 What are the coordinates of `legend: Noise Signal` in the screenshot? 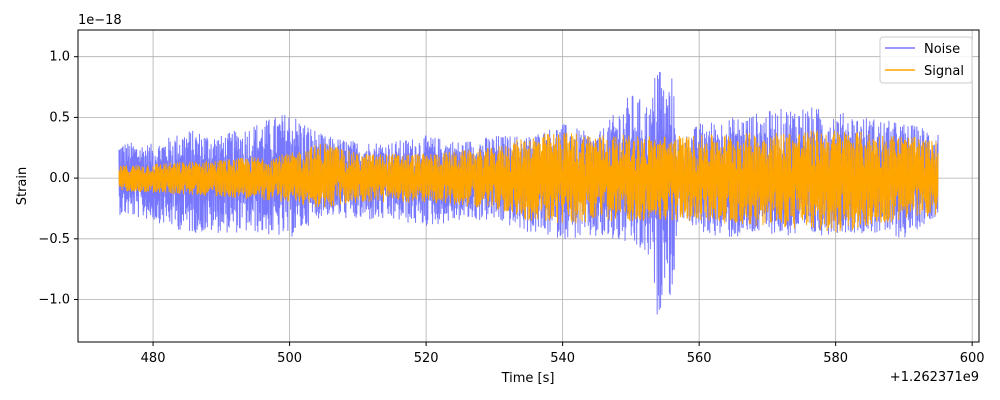 It's located at (926, 60).